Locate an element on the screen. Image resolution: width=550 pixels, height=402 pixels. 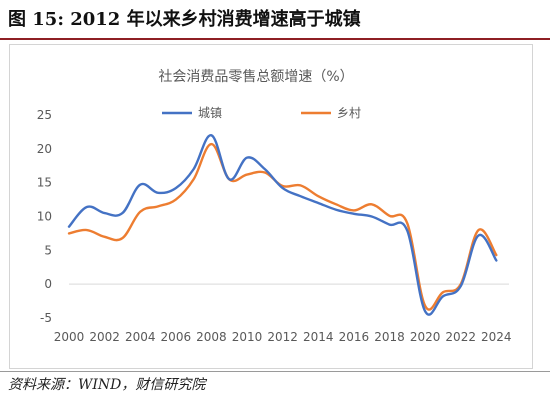
x-tick-label: 2016 is located at coordinates (354, 337).